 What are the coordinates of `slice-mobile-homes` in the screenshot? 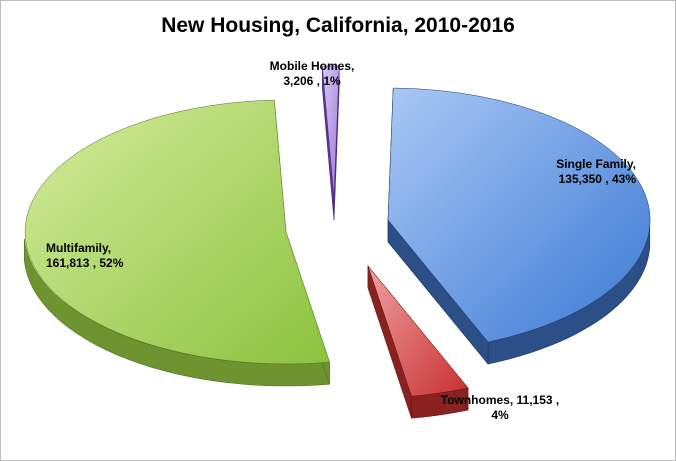 It's located at (331, 143).